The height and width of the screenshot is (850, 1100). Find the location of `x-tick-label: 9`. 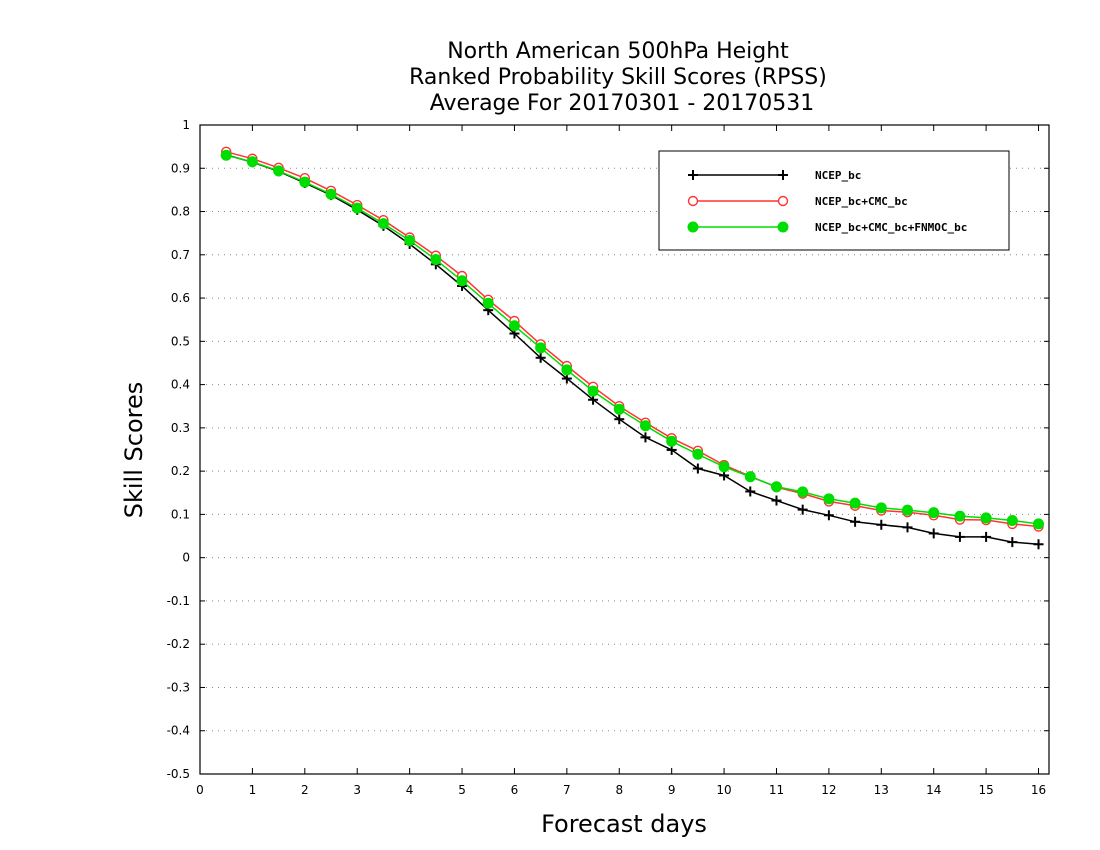

x-tick-label: 9 is located at coordinates (672, 790).